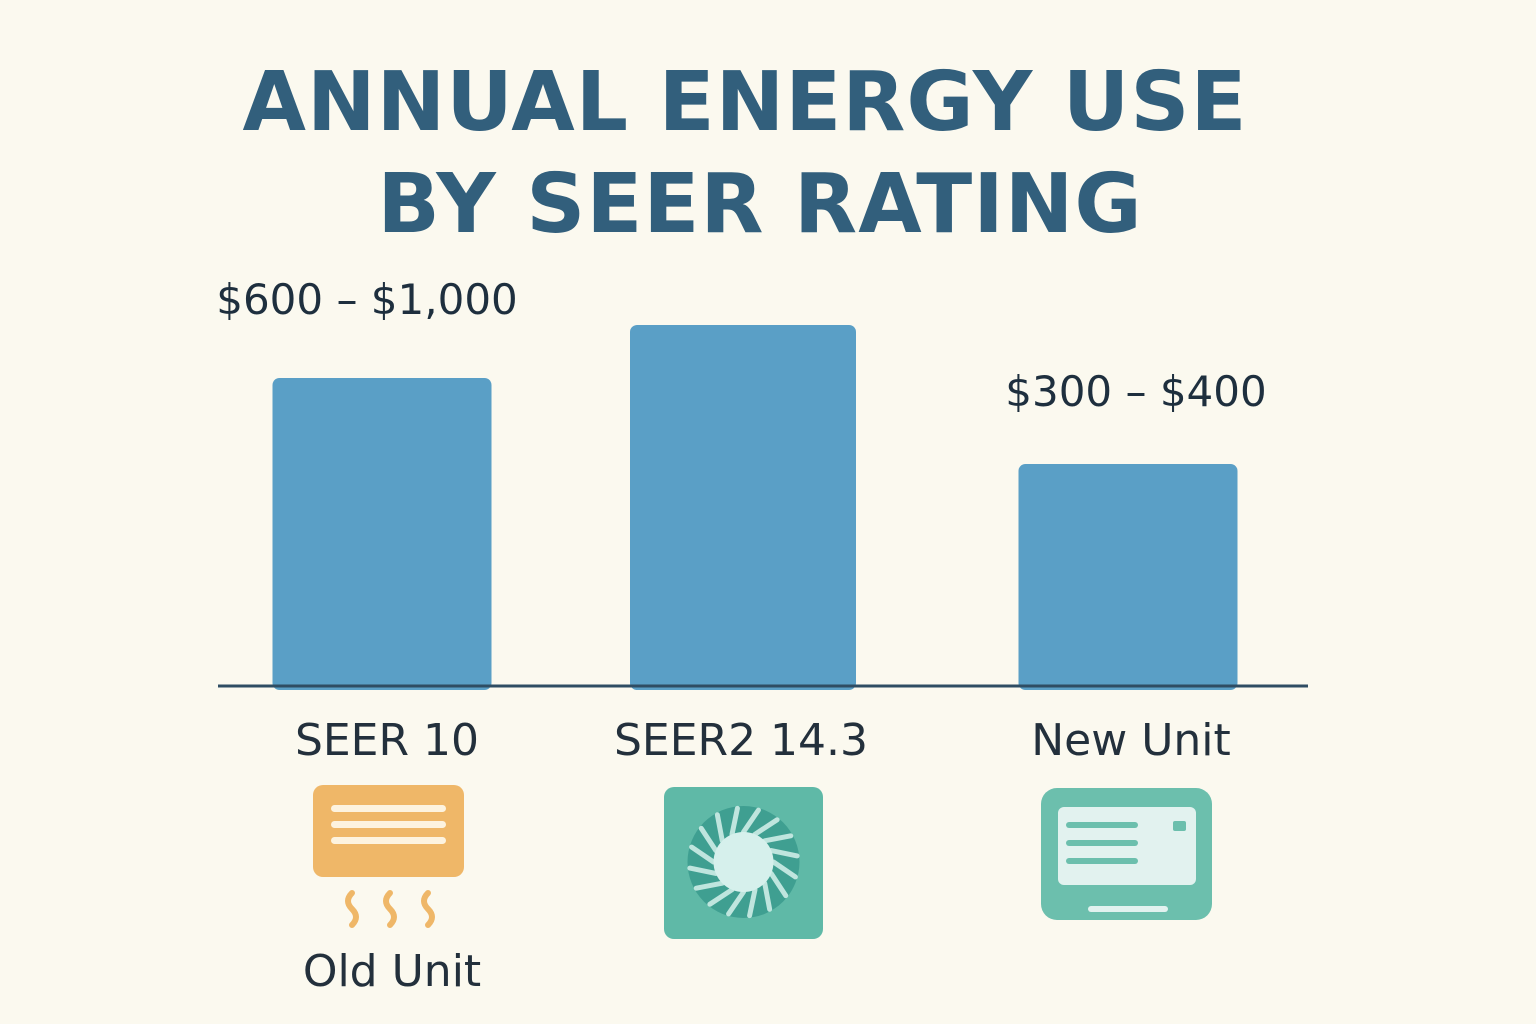 The image size is (1536, 1024). I want to click on category-label-seer2-14-3: SEER2 14.3, so click(741, 740).